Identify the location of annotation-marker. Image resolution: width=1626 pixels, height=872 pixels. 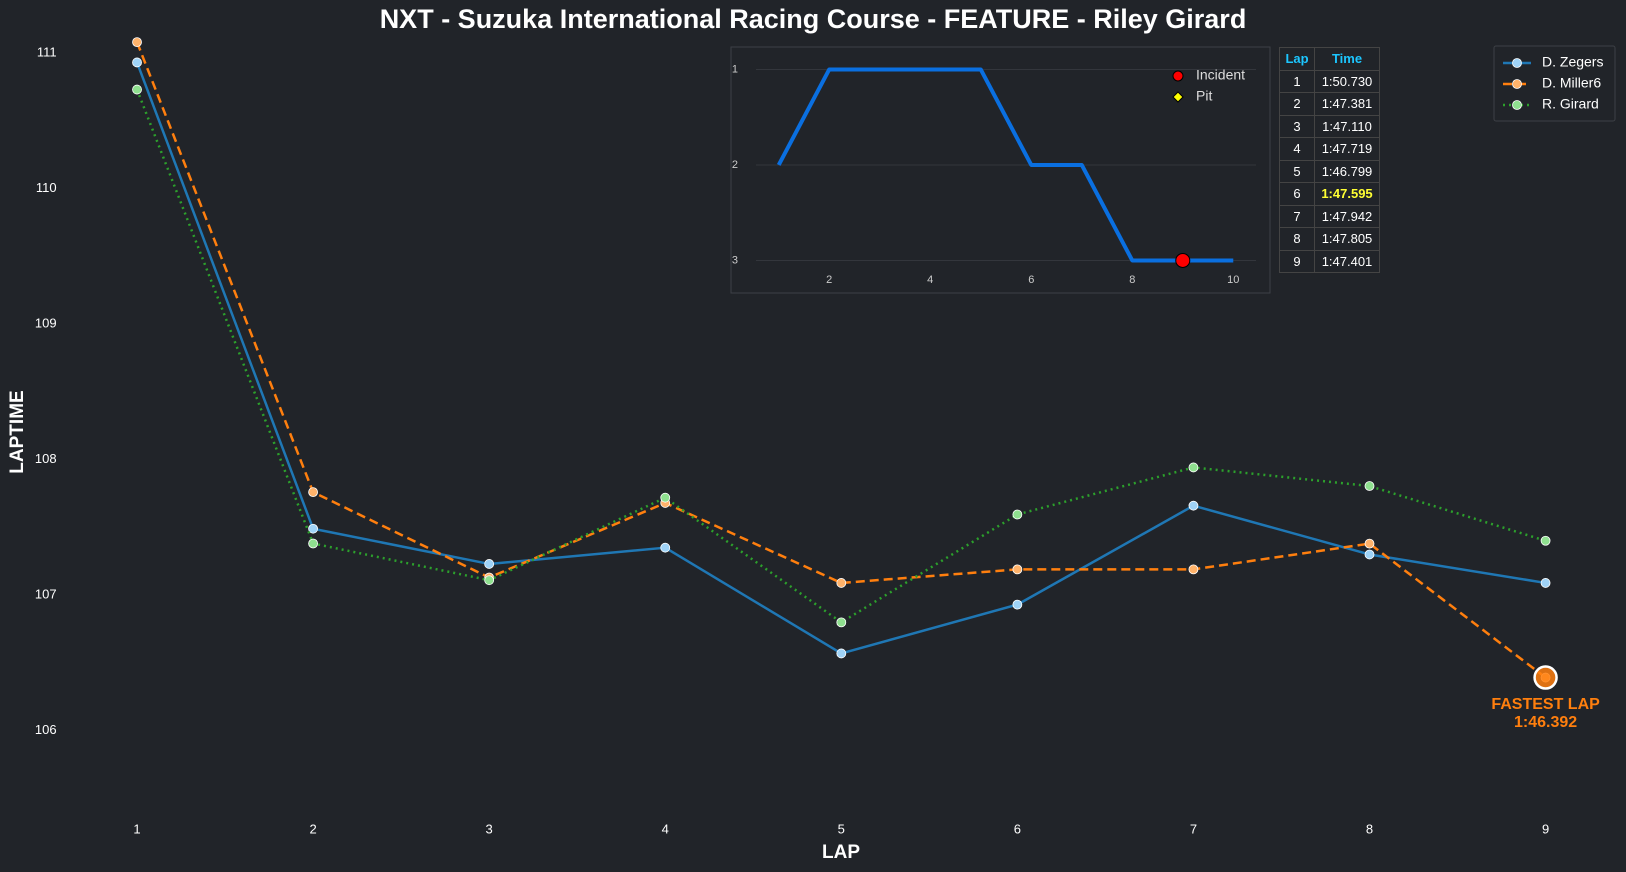
(1545, 677).